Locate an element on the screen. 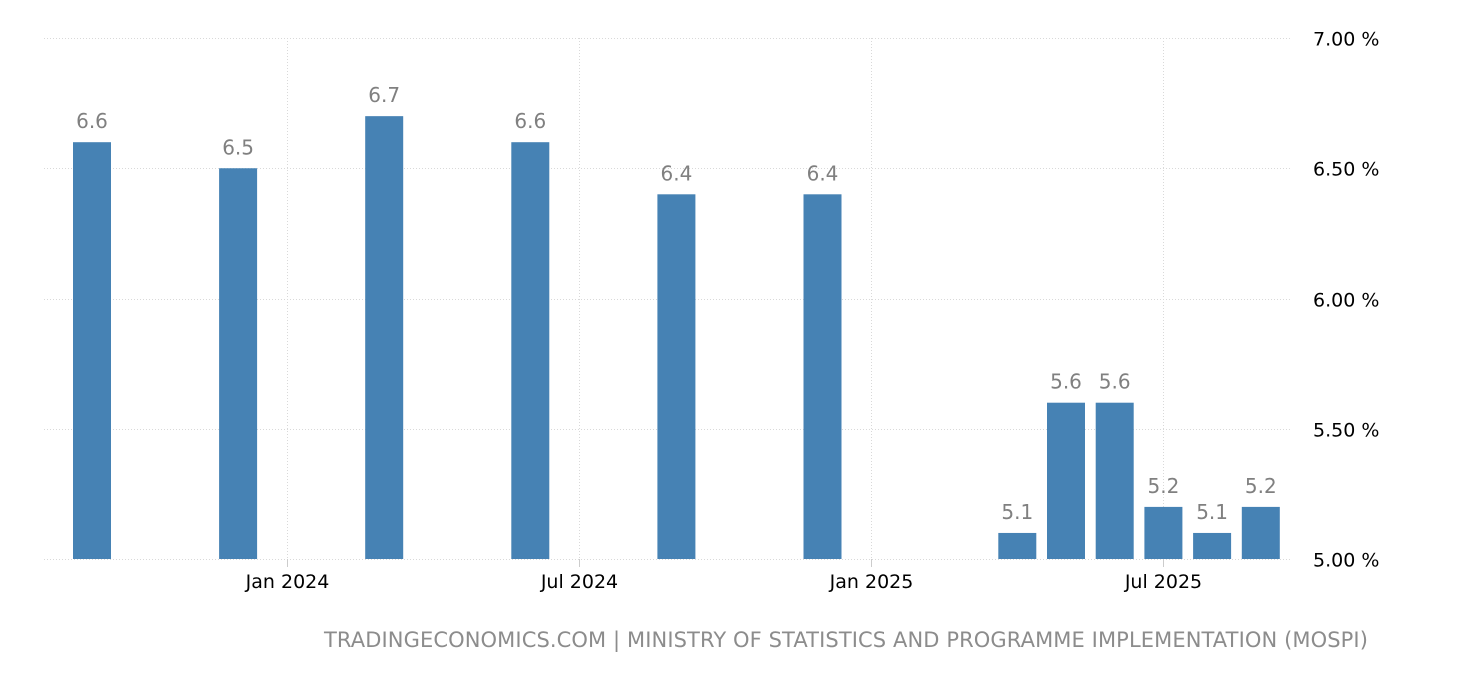 The image size is (1460, 680). data-label: 6.7 is located at coordinates (384, 95).